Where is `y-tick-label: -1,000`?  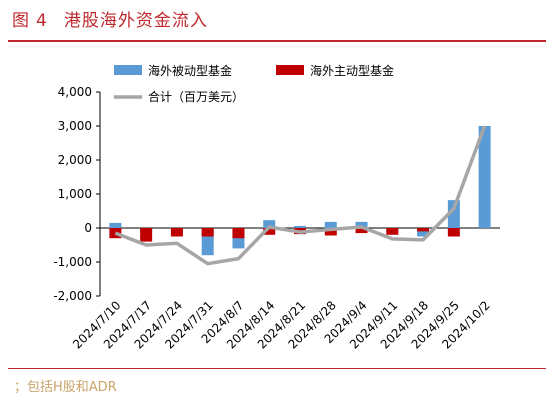 y-tick-label: -1,000 is located at coordinates (72, 262).